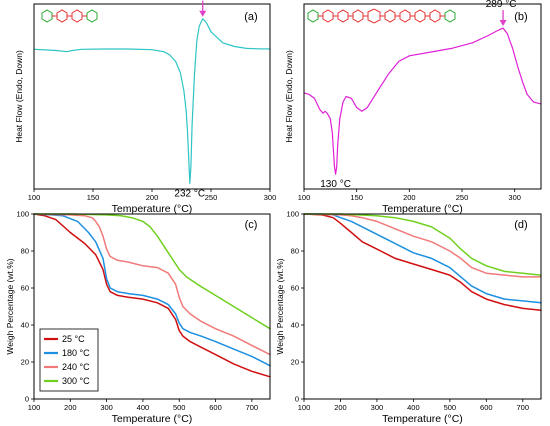 The height and width of the screenshot is (426, 550). I want to click on x-tick-label-d: 500, so click(450, 407).